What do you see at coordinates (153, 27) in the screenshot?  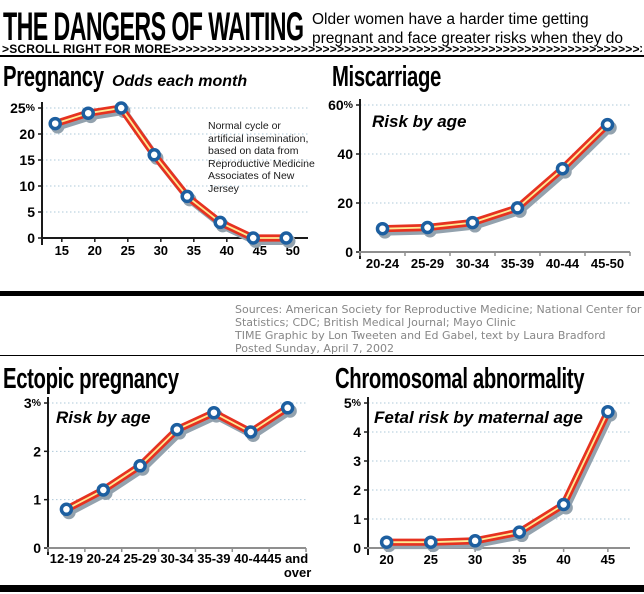 I see `page-title: THE DANGERS OF WAITING` at bounding box center [153, 27].